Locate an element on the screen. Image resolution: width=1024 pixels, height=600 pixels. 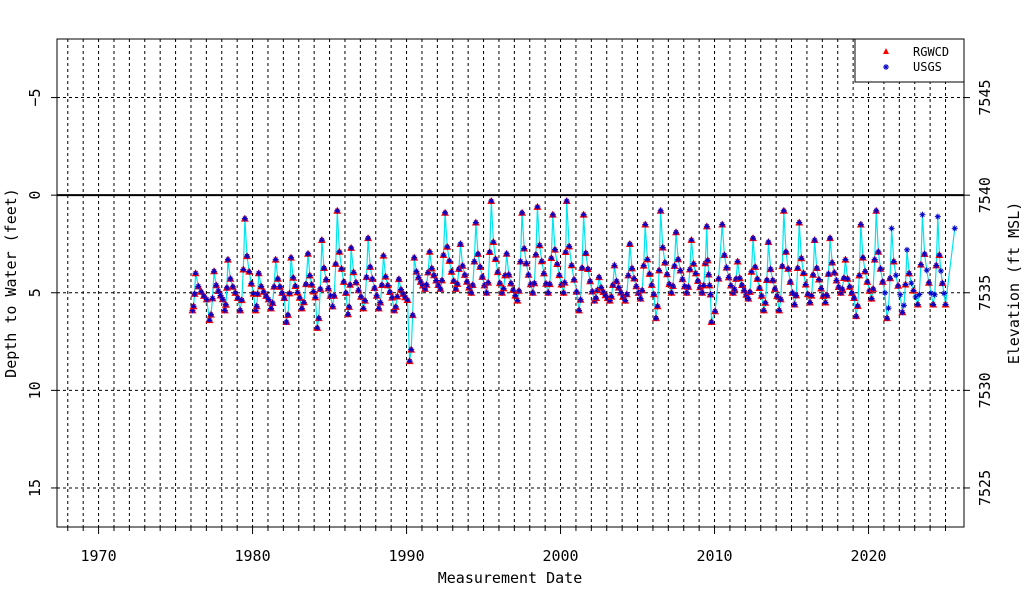
y-tick-label: 5 is located at coordinates (35, 292).